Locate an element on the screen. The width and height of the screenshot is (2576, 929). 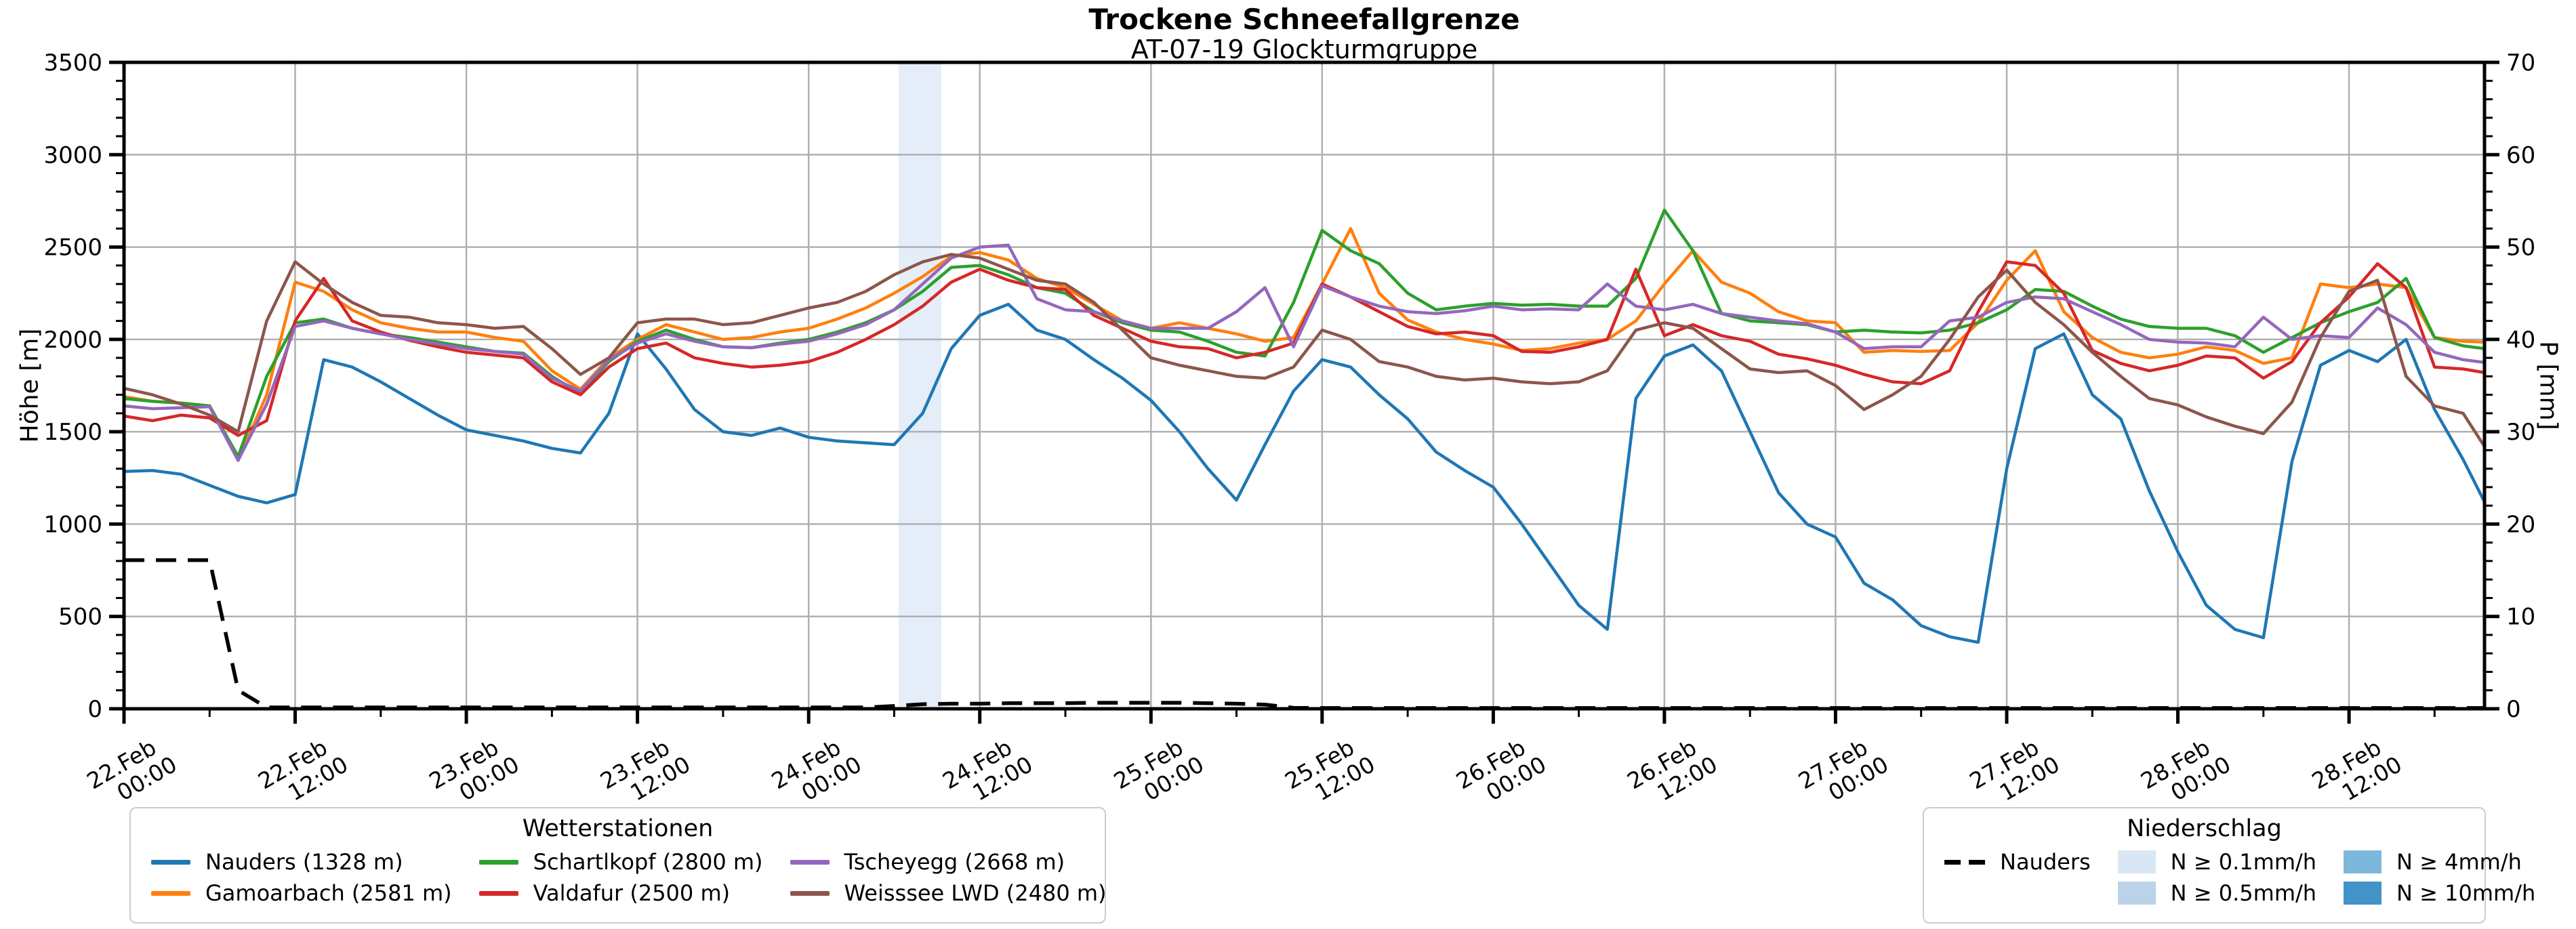
chart-title: Trockene Schneefallgrenze is located at coordinates (1304, 19).